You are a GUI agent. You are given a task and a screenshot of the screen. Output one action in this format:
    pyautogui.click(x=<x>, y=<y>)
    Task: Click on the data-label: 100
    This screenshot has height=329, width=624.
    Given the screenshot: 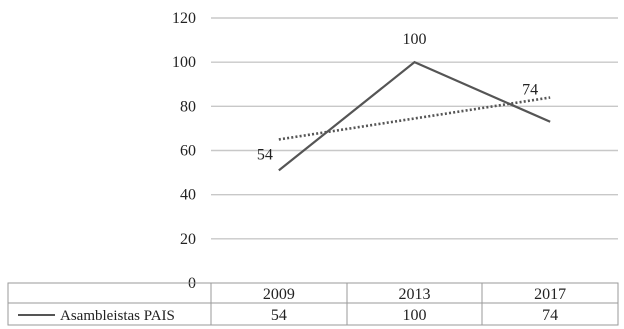 What is the action you would take?
    pyautogui.click(x=415, y=39)
    